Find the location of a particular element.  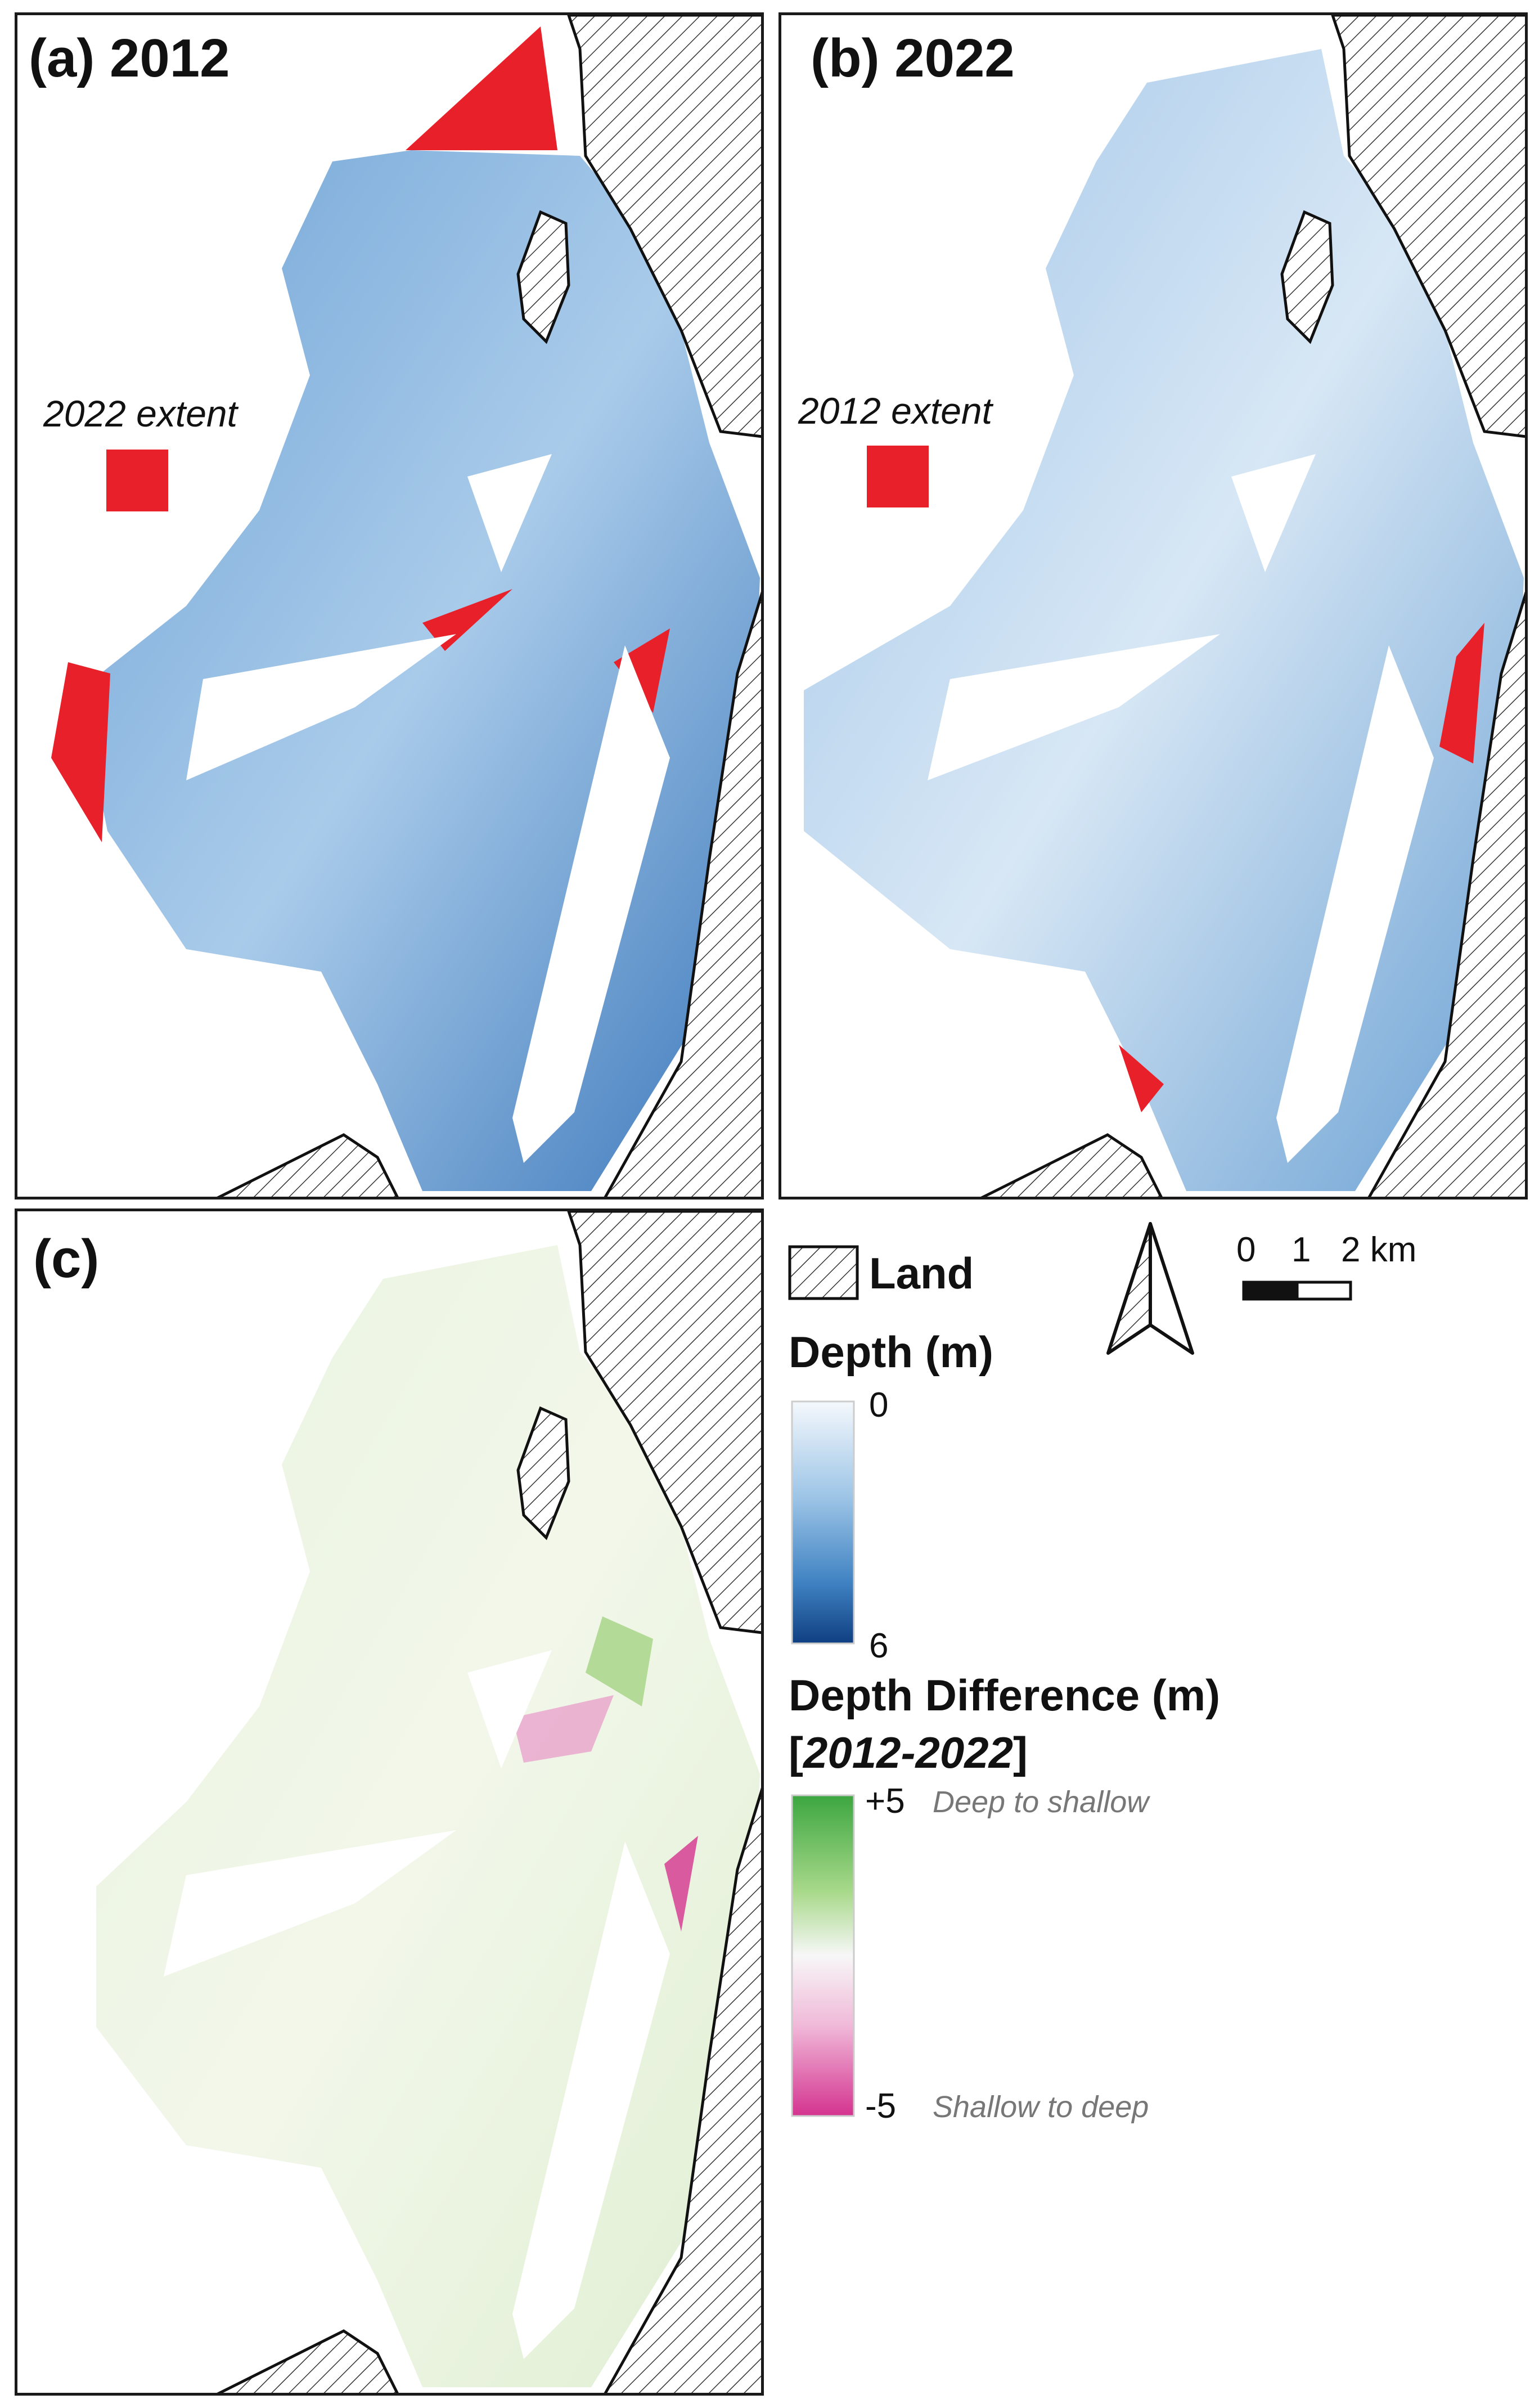

scale-bar is located at coordinates (1297, 1291).